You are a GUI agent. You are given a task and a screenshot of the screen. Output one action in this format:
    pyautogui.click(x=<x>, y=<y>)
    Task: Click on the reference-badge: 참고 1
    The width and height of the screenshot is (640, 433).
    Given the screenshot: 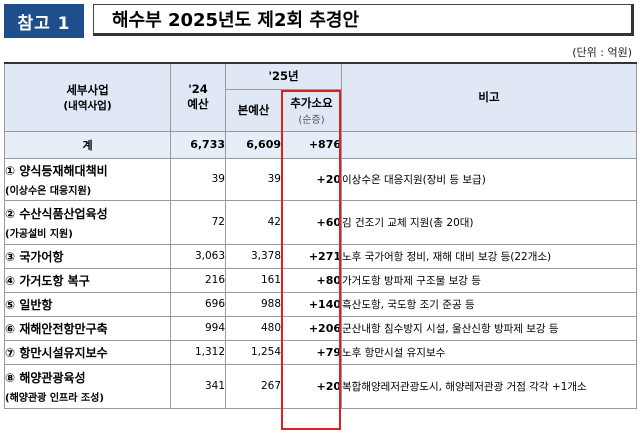 What is the action you would take?
    pyautogui.click(x=44, y=21)
    